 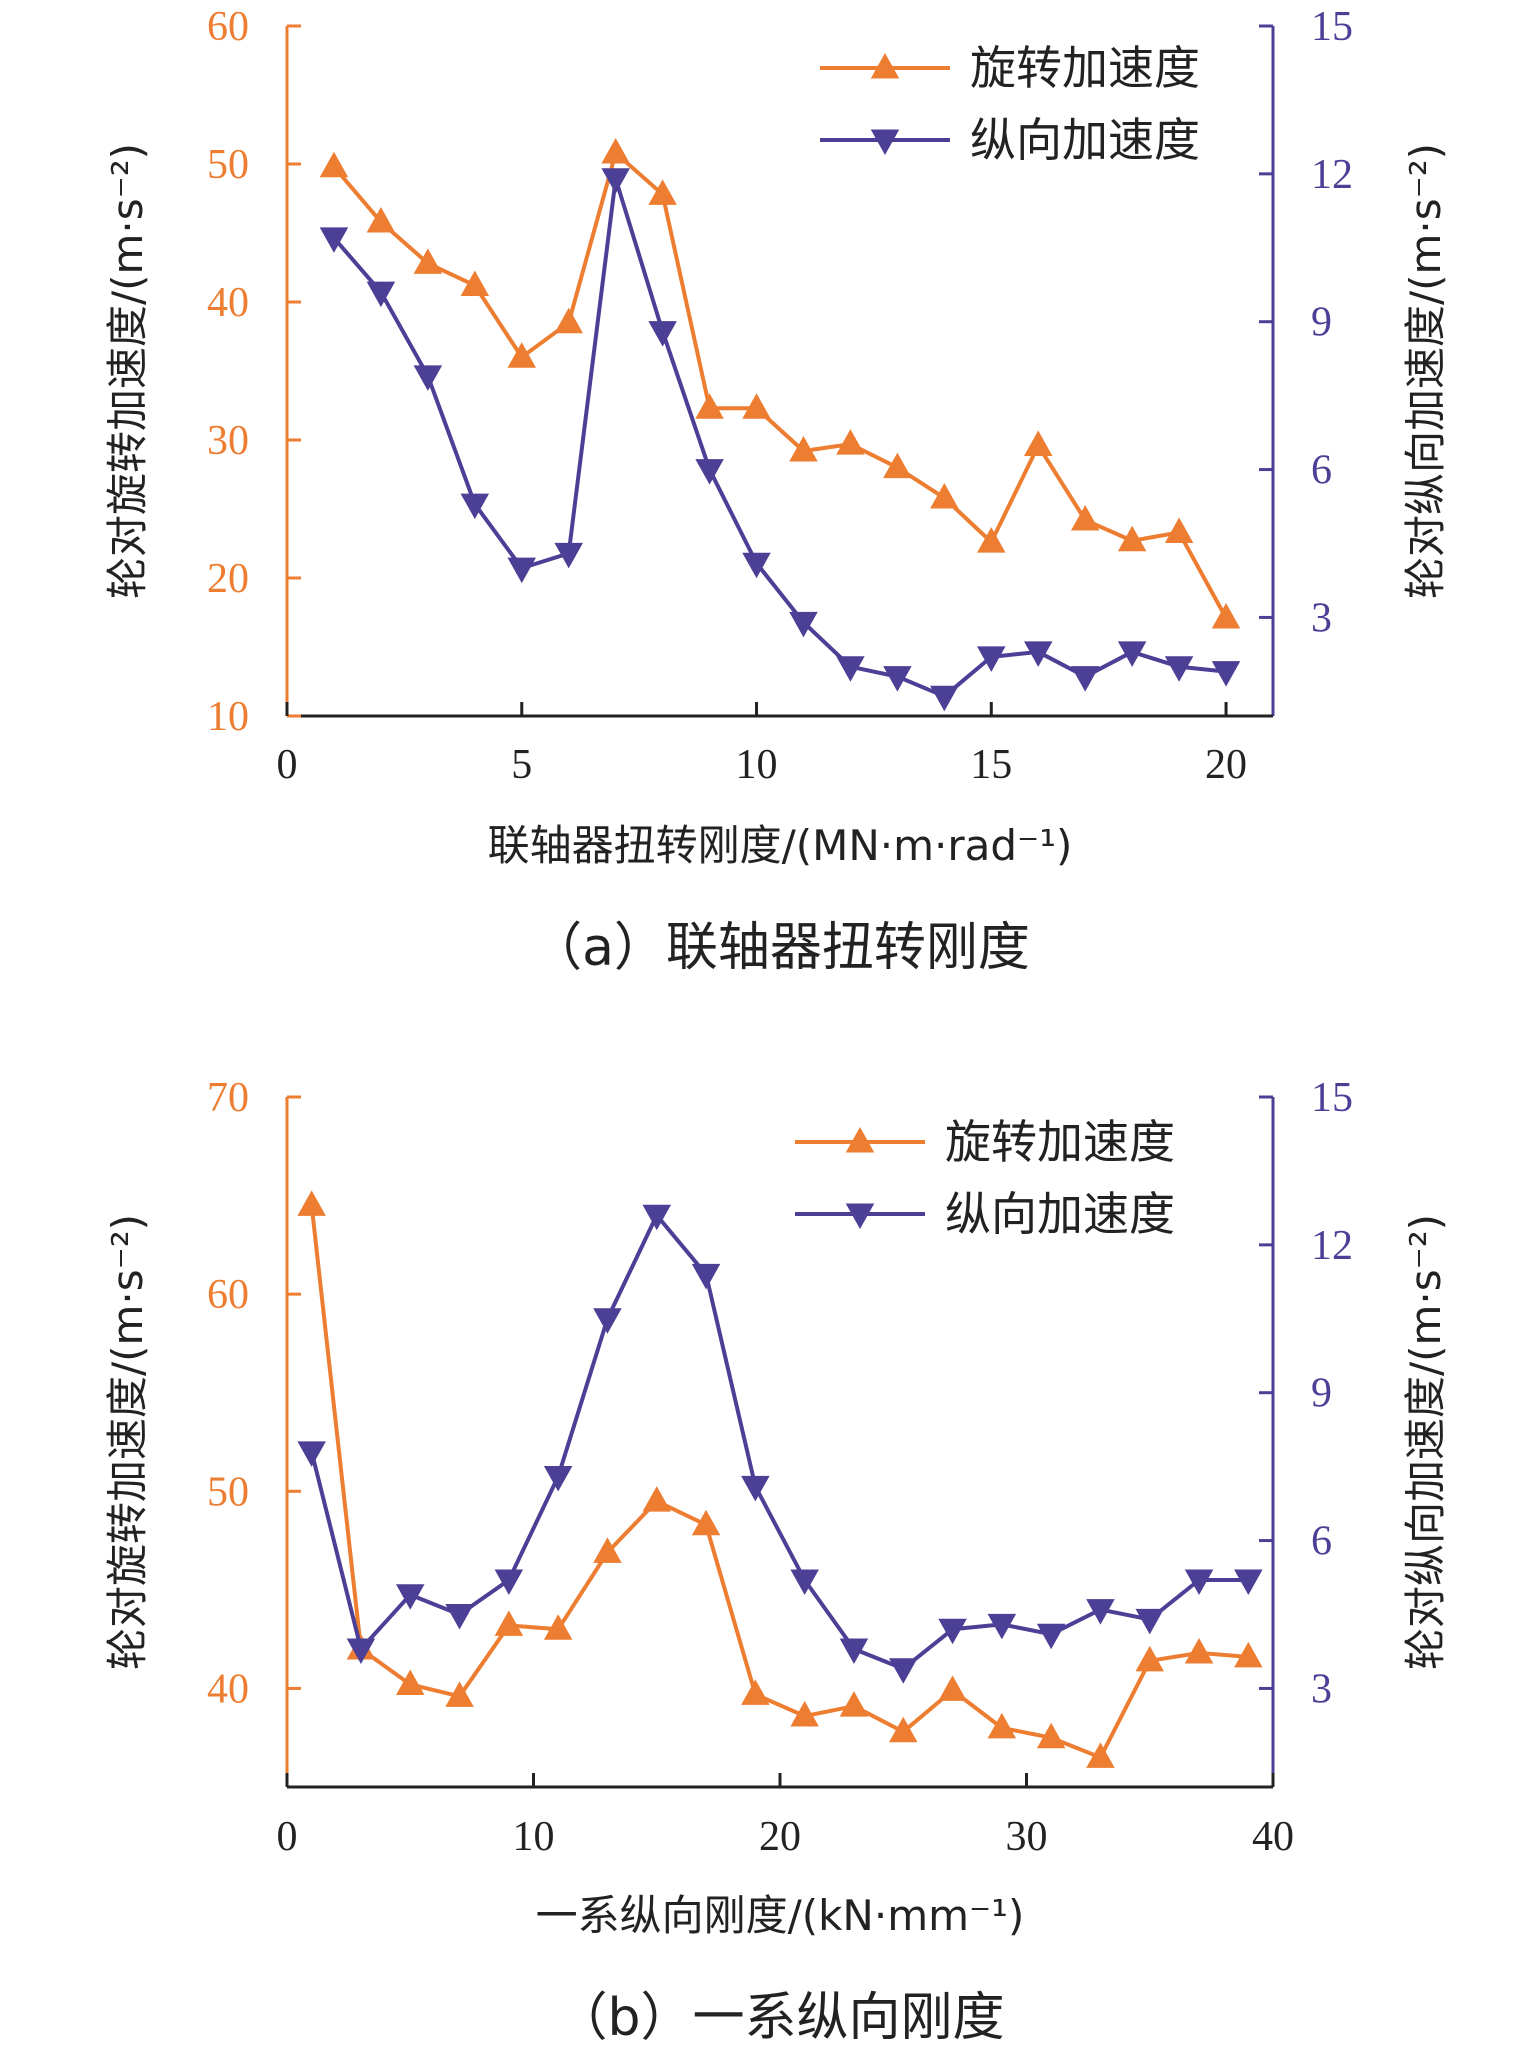 What do you see at coordinates (780, 1915) in the screenshot?
I see `x-axis-label: 一系纵向刚度/(kN·mm⁻¹)` at bounding box center [780, 1915].